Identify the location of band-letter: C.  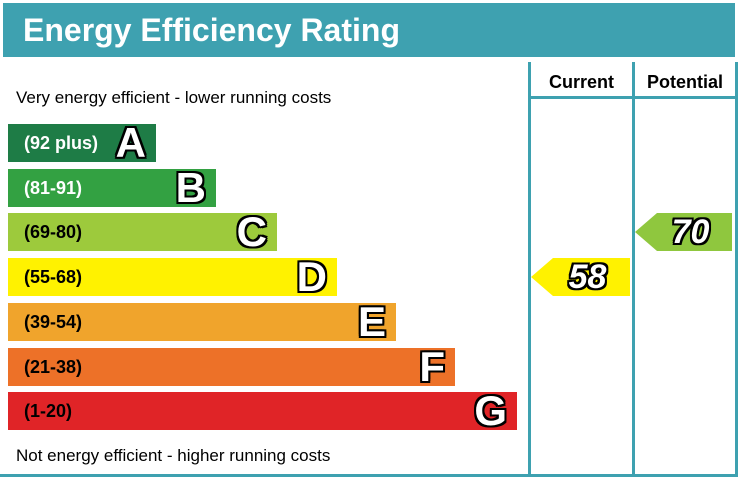
(251, 231).